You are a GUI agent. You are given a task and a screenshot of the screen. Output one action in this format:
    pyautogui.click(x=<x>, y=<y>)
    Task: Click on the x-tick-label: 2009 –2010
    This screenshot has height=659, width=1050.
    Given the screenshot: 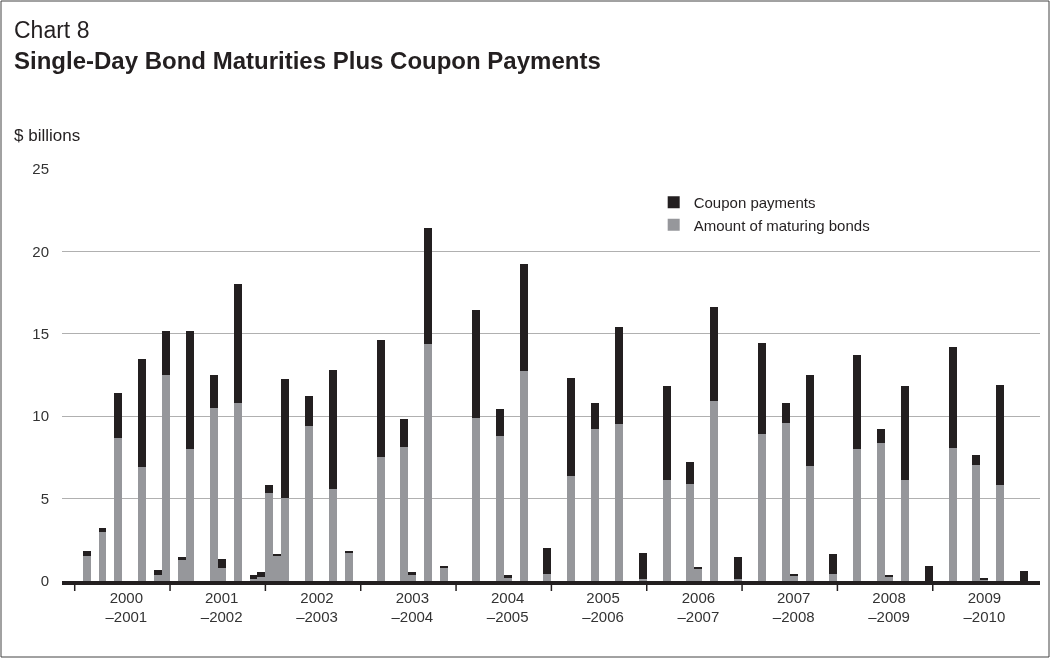 What is the action you would take?
    pyautogui.click(x=984, y=607)
    